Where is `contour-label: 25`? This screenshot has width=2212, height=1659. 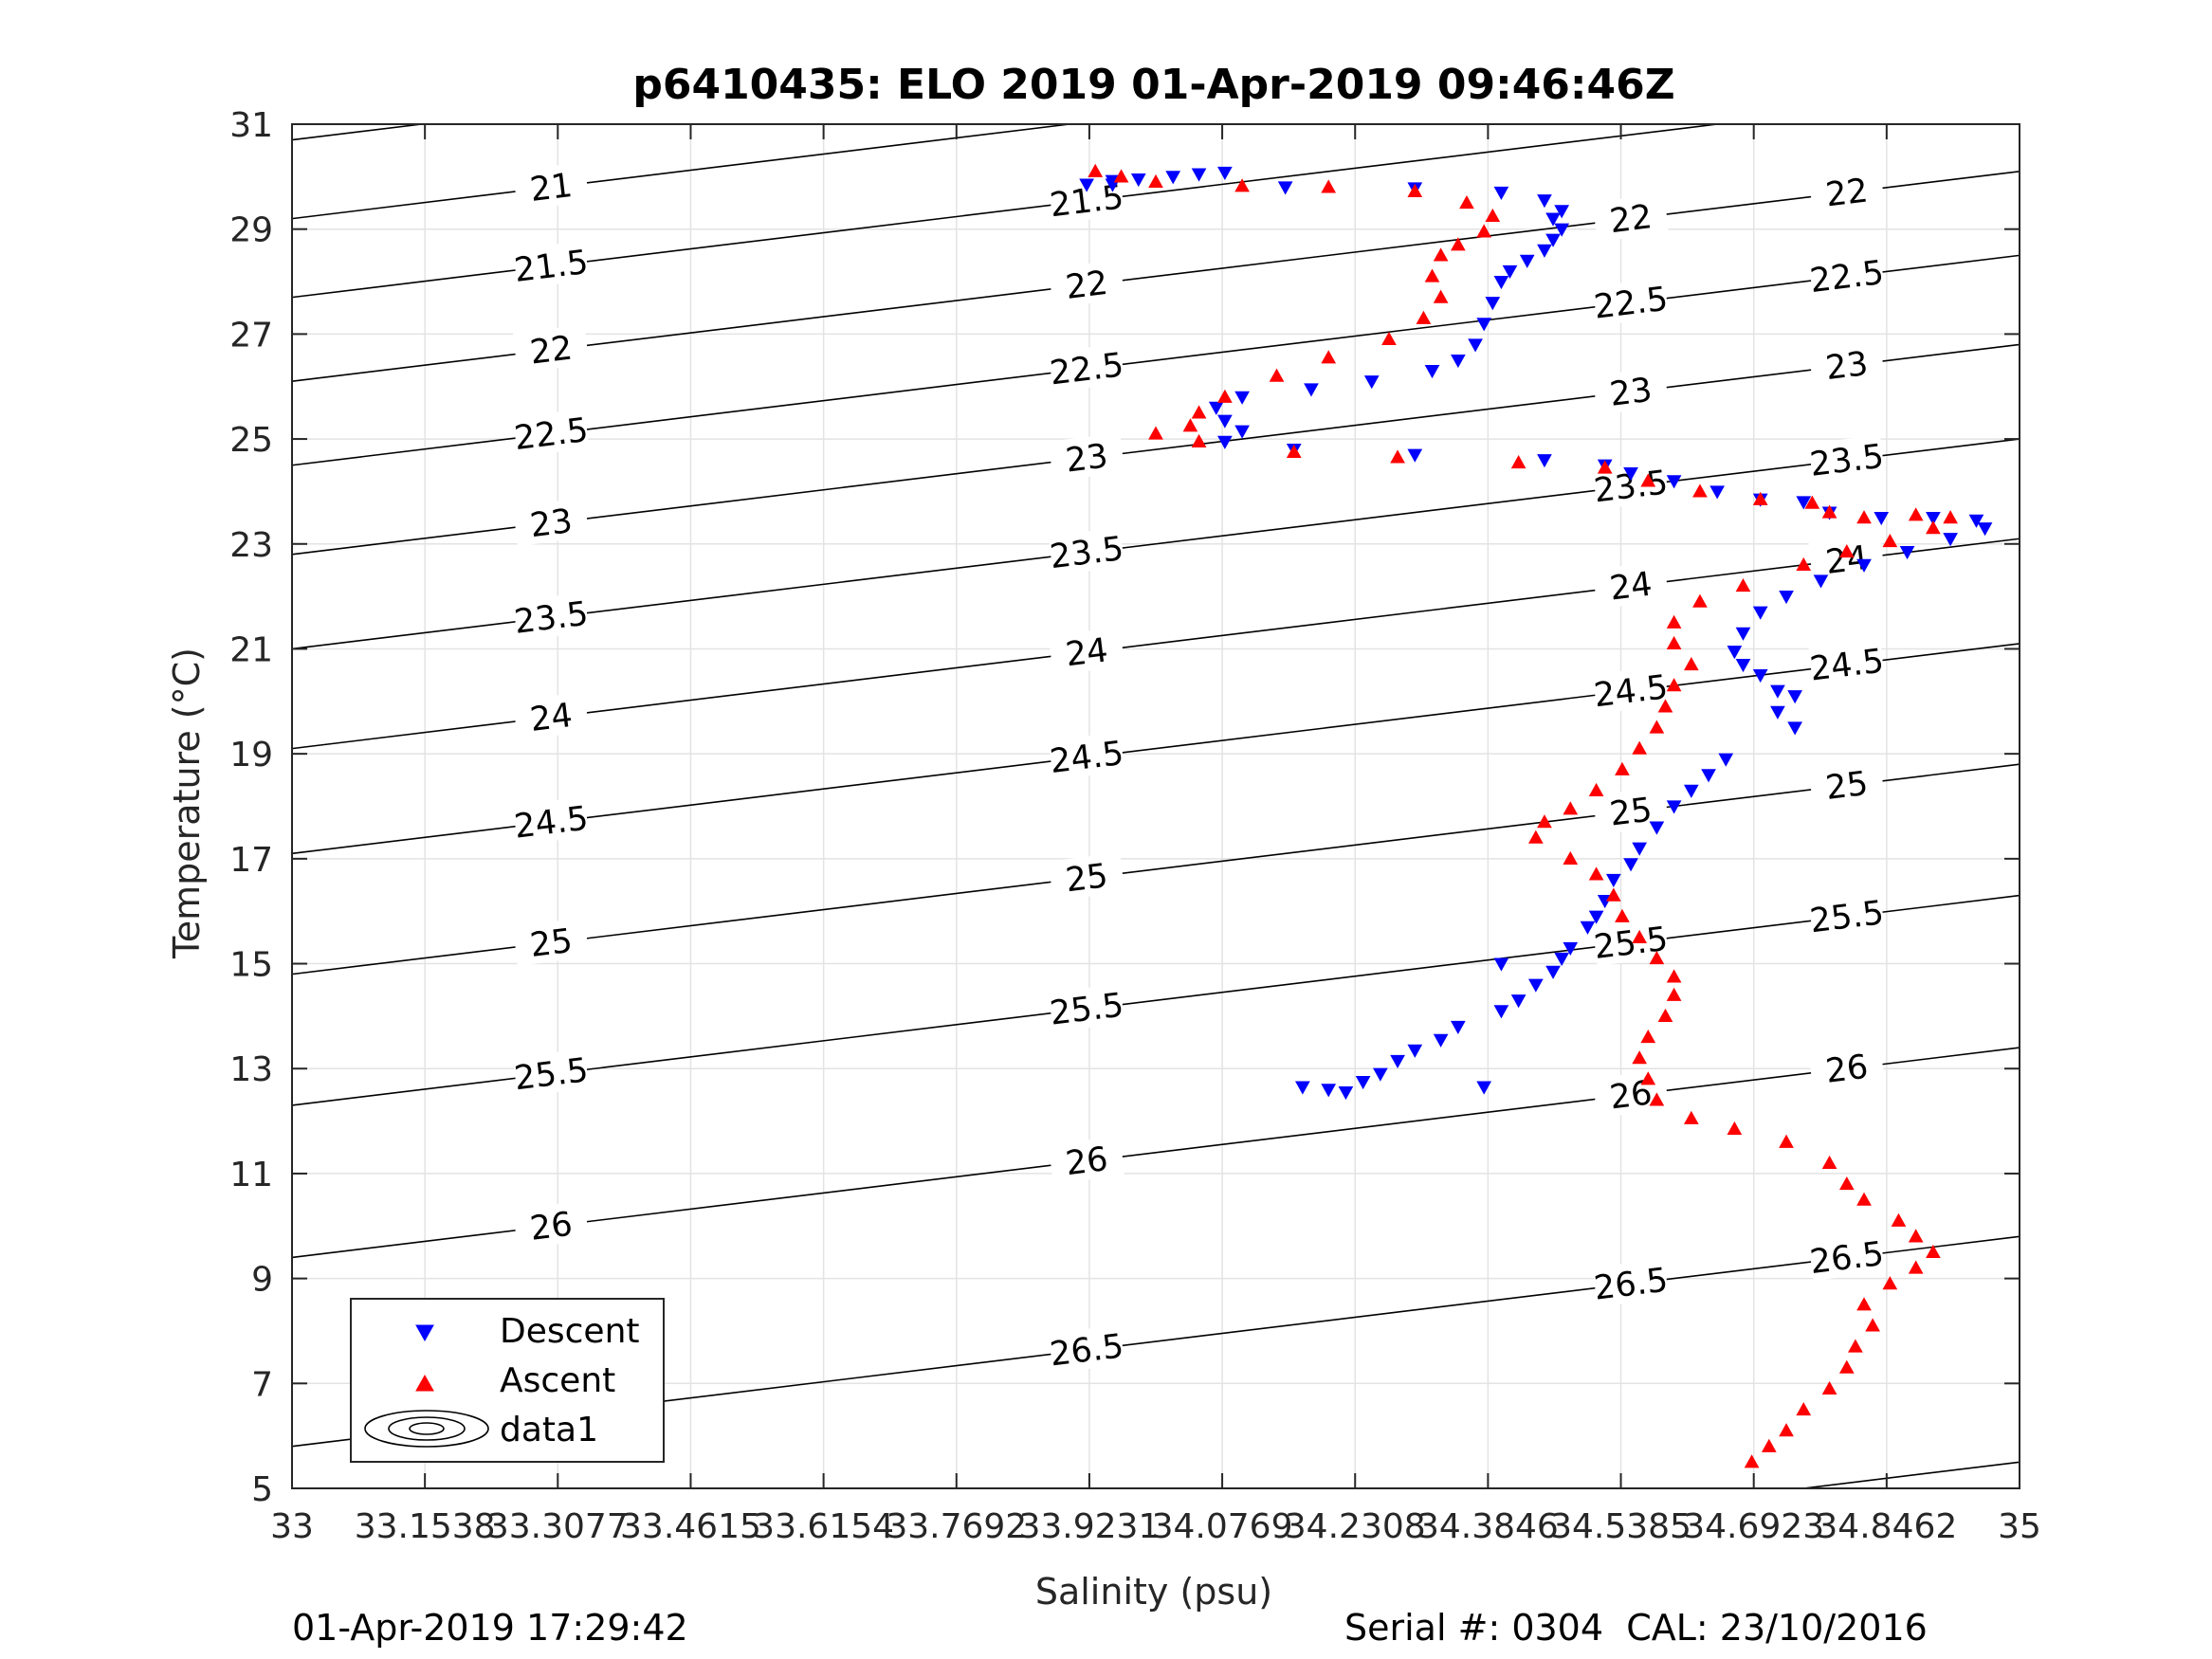
contour-label: 25 is located at coordinates (1087, 878).